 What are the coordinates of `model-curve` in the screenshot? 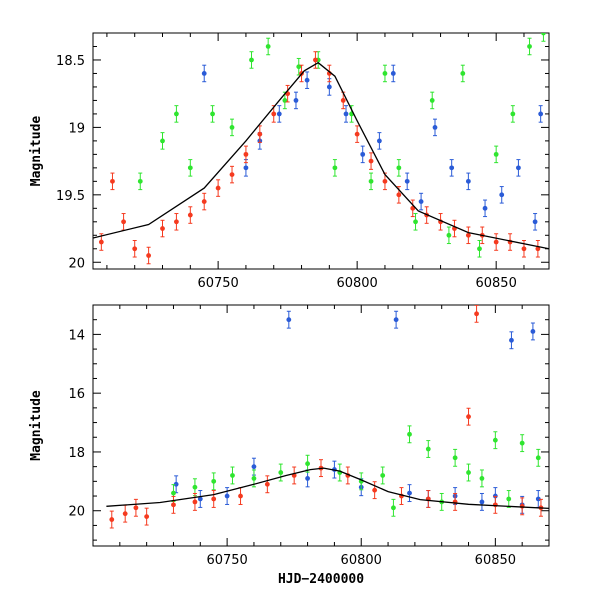 It's located at (327, 488).